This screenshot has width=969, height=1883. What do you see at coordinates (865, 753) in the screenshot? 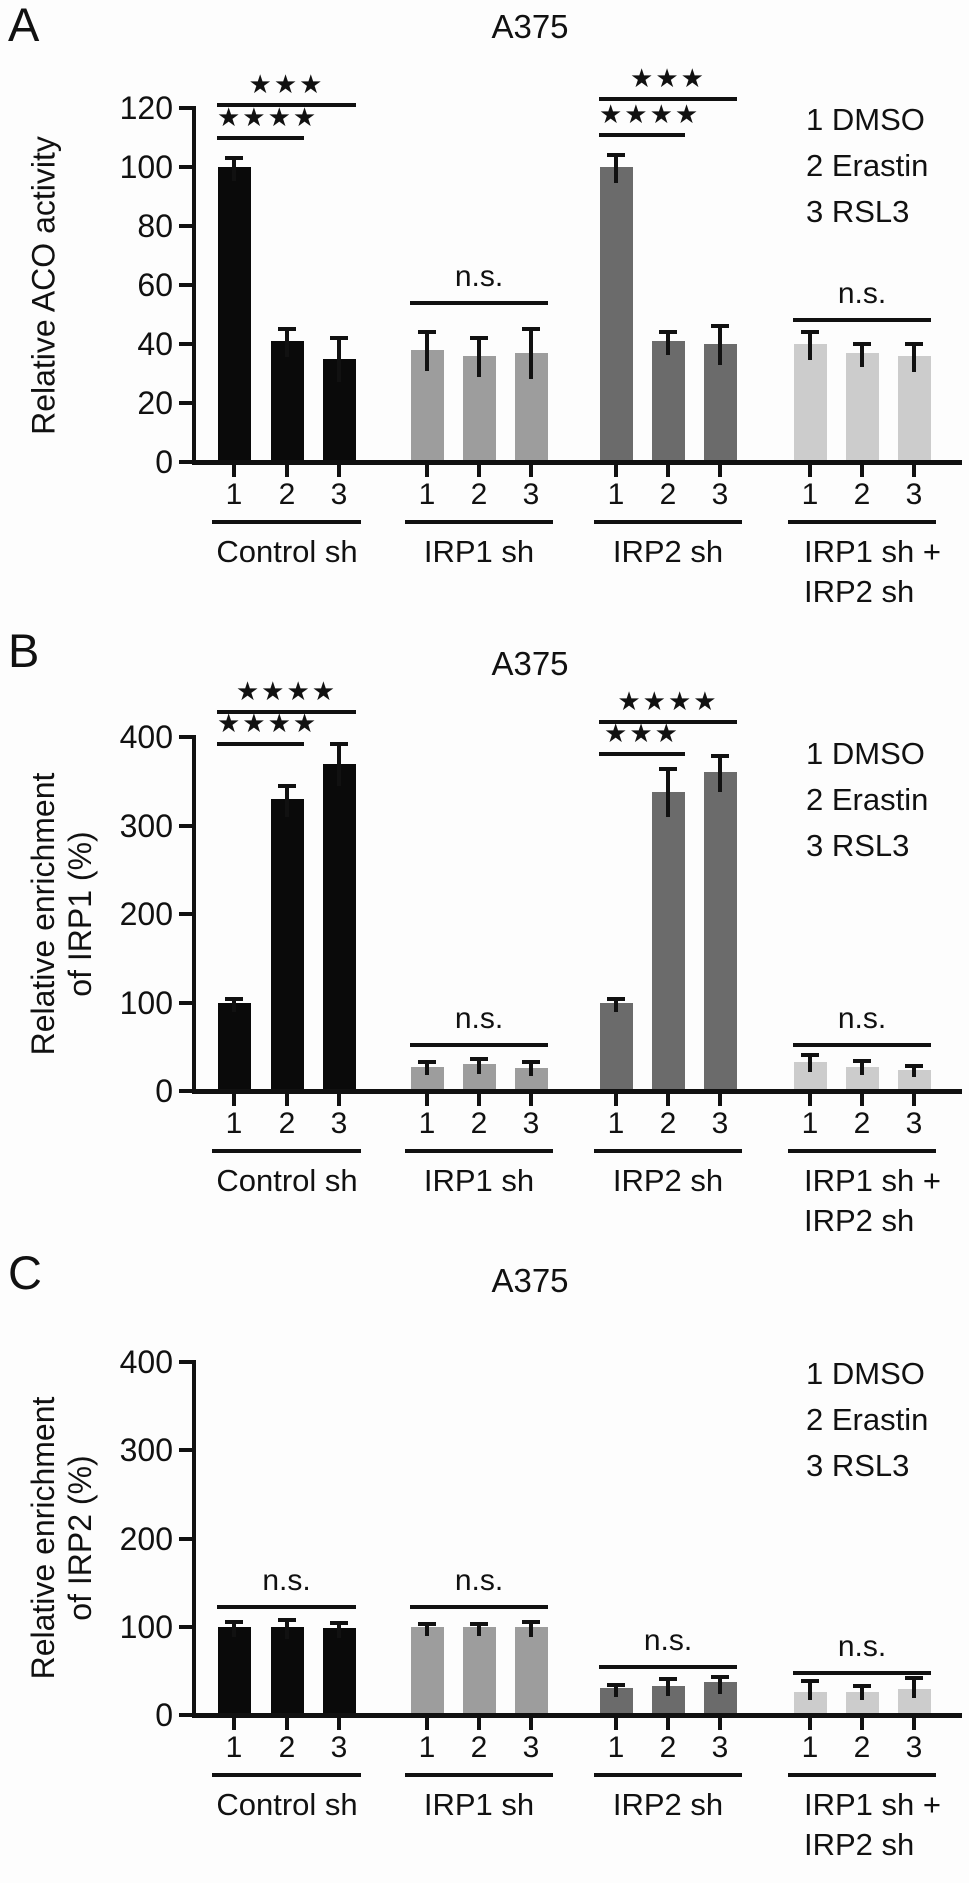
I see `legend-item: 1 DMSO` at bounding box center [865, 753].